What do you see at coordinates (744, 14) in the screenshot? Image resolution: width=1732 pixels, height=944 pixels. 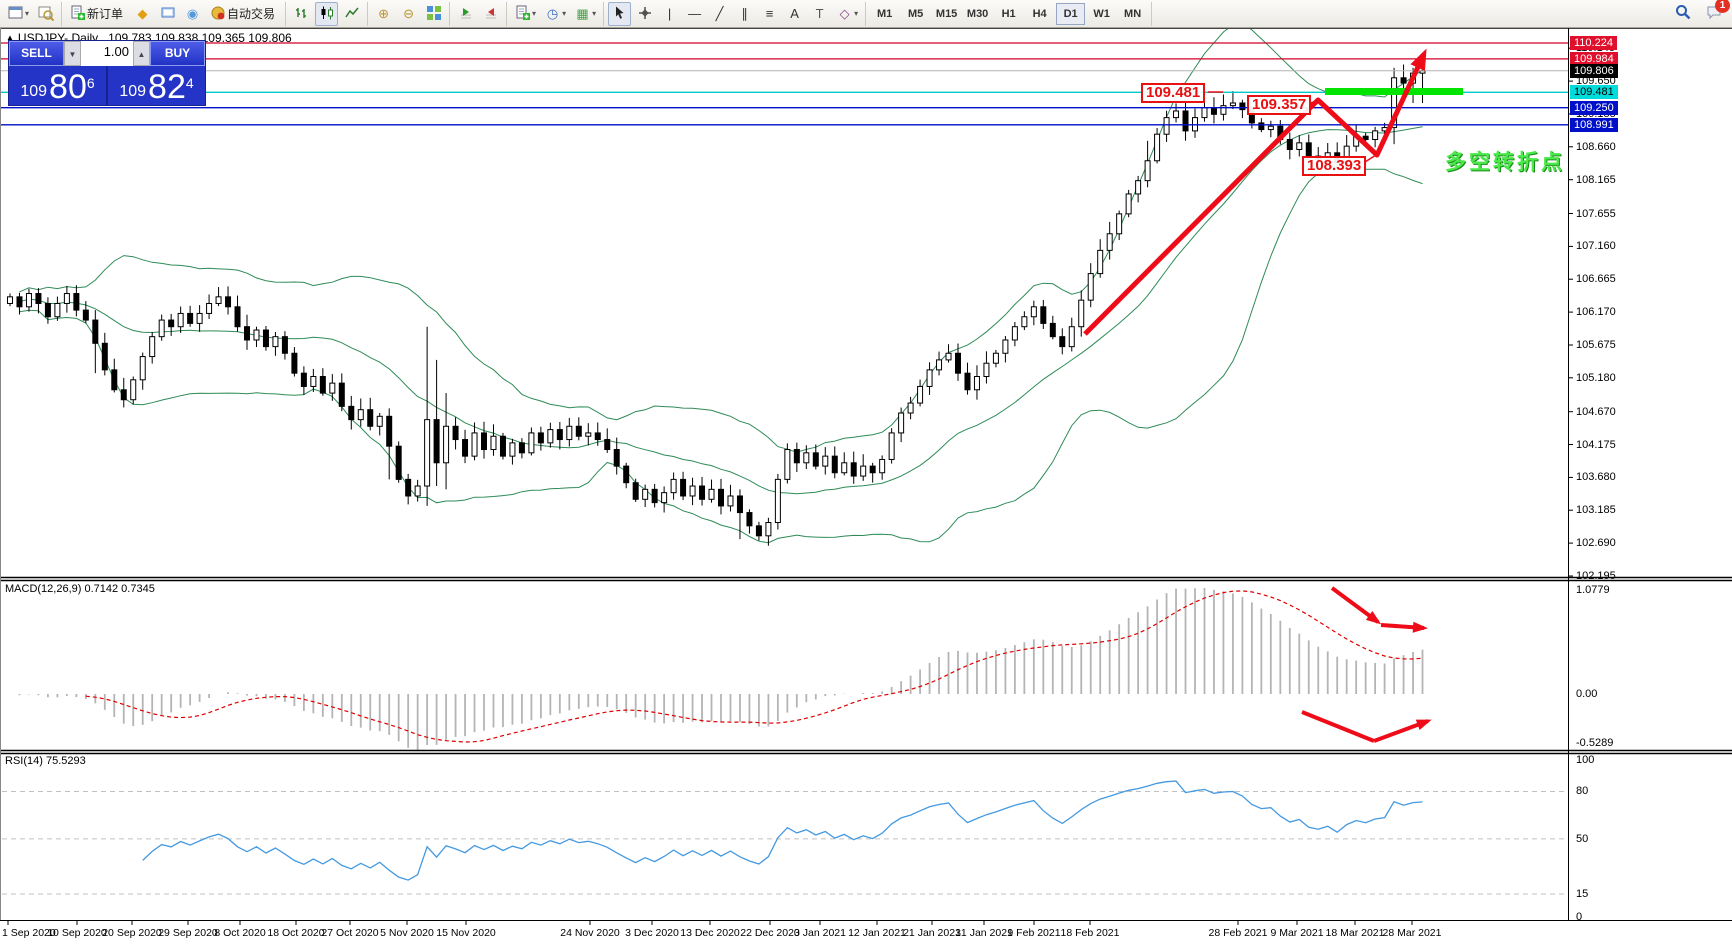 I see `equidistant-channel-button: ∥` at bounding box center [744, 14].